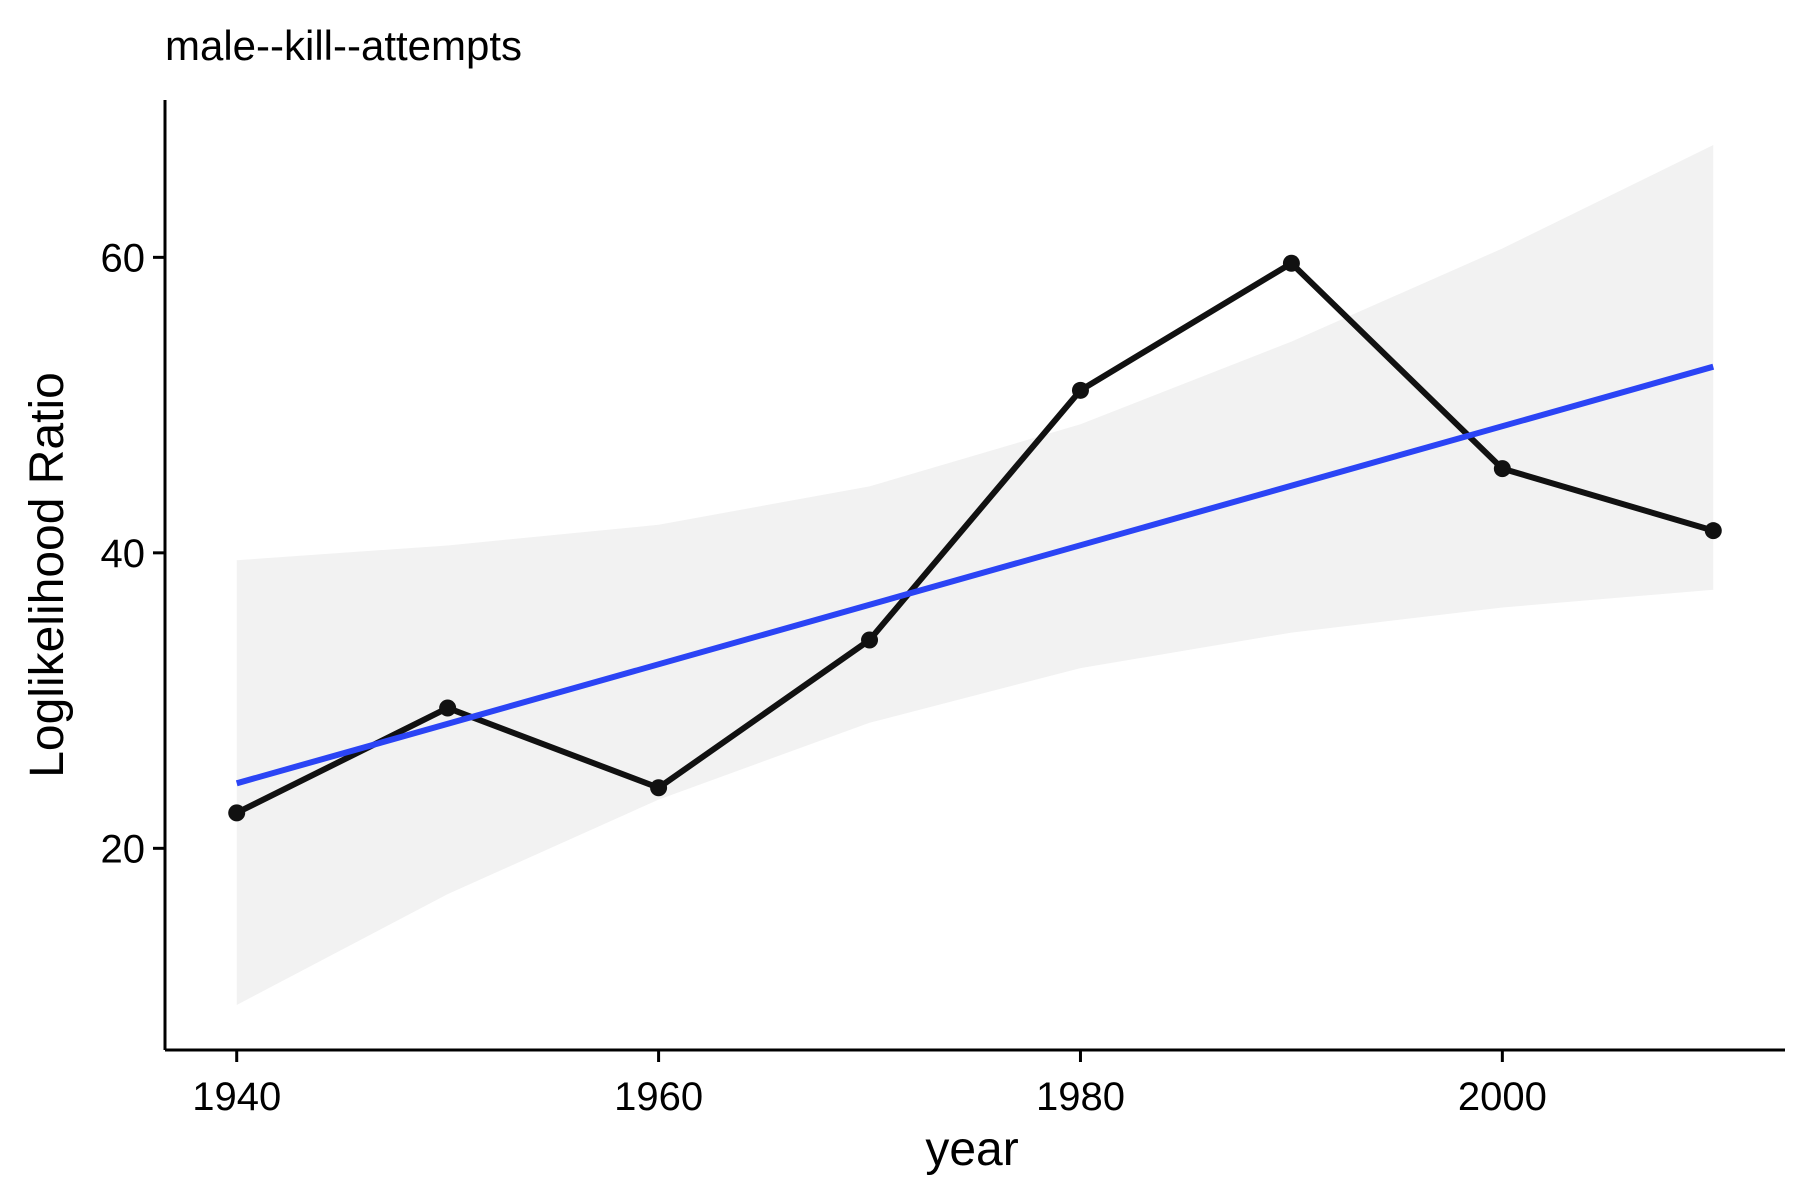  Describe the element at coordinates (1080, 1097) in the screenshot. I see `x-tick-label: 1980` at that location.